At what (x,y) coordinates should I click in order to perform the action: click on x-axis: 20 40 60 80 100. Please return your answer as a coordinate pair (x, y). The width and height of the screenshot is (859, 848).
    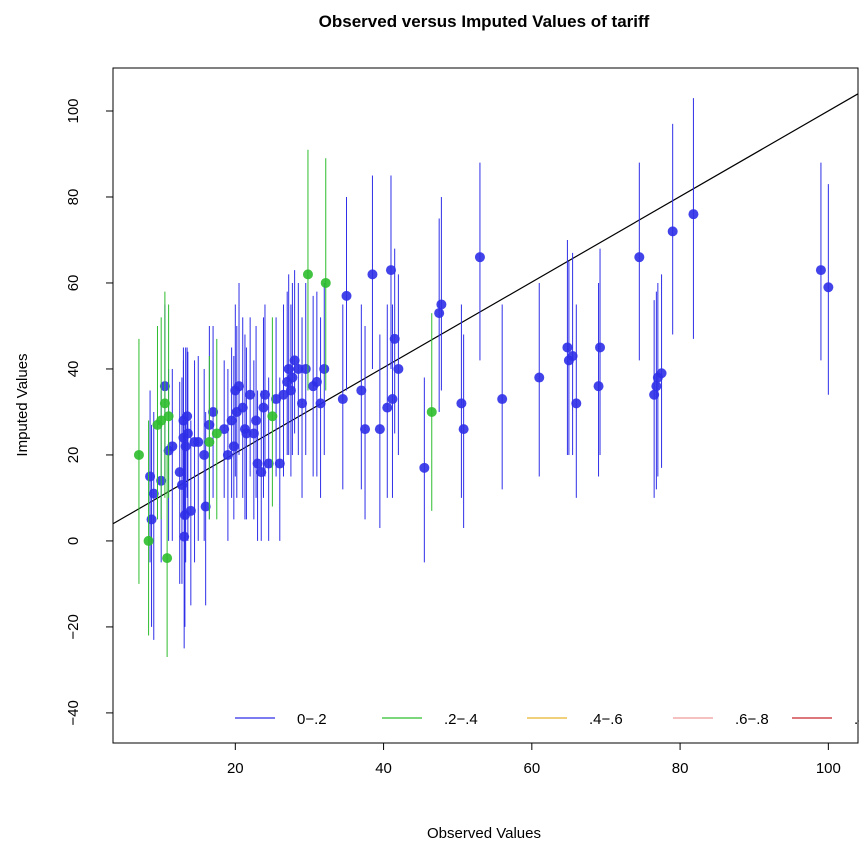
    Looking at the image, I should click on (534, 759).